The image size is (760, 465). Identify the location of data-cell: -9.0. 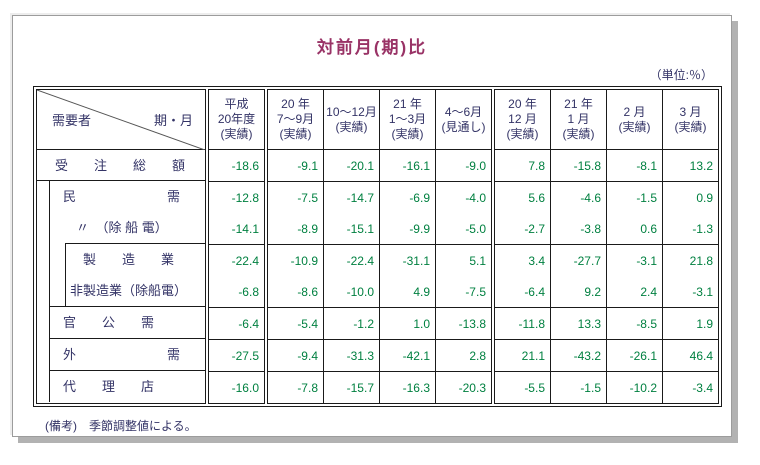
(463, 165).